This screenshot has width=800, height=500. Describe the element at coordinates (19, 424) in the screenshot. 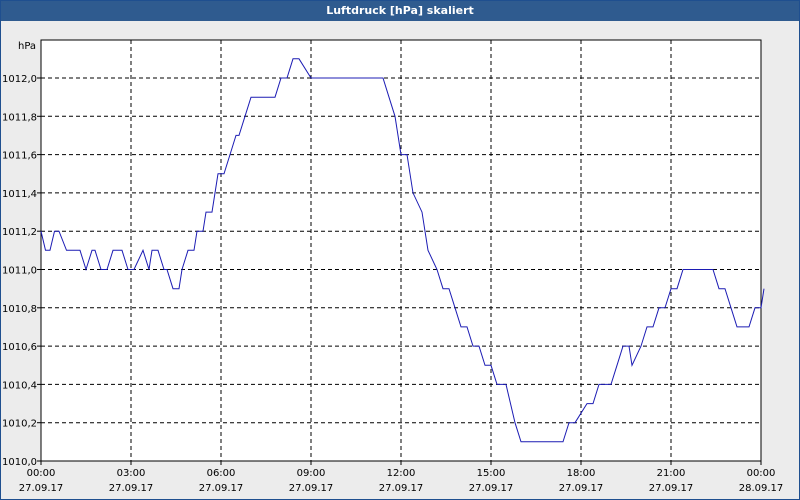

I see `y-tick-label: 1010,2` at that location.